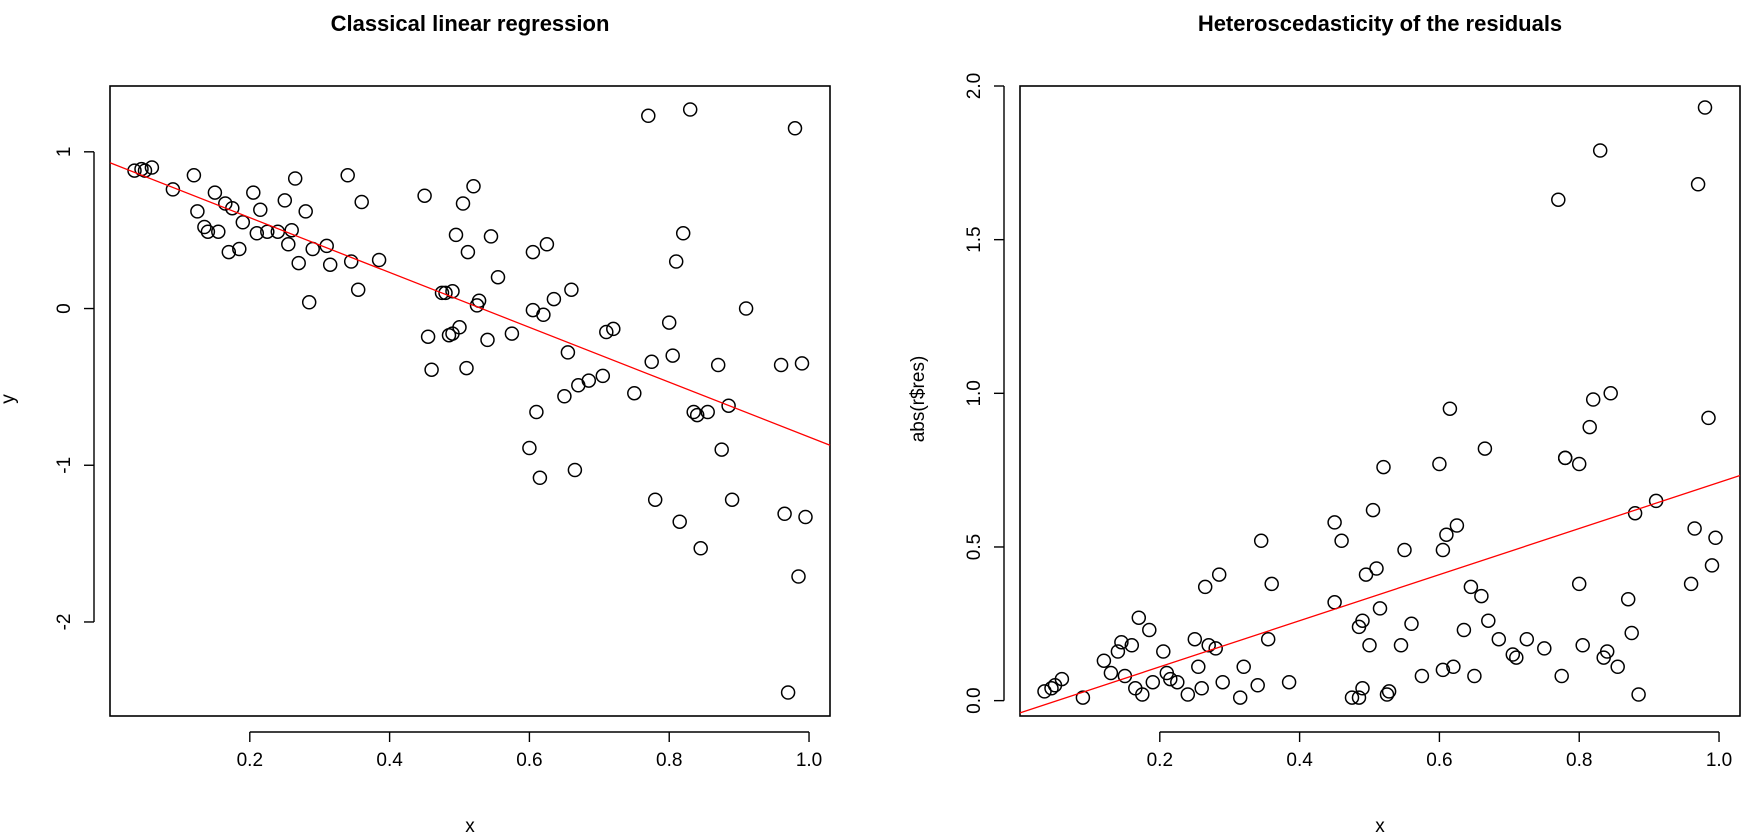  I want to click on x-axis: 0.2 0.4 0.6 0.8 1.0, so click(1439, 751).